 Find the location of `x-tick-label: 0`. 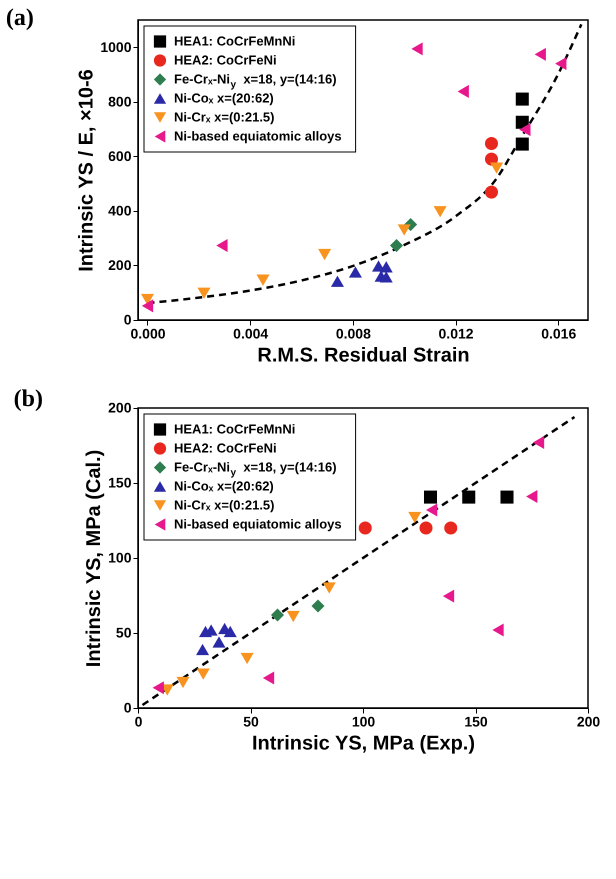

x-tick-label: 0 is located at coordinates (138, 722).